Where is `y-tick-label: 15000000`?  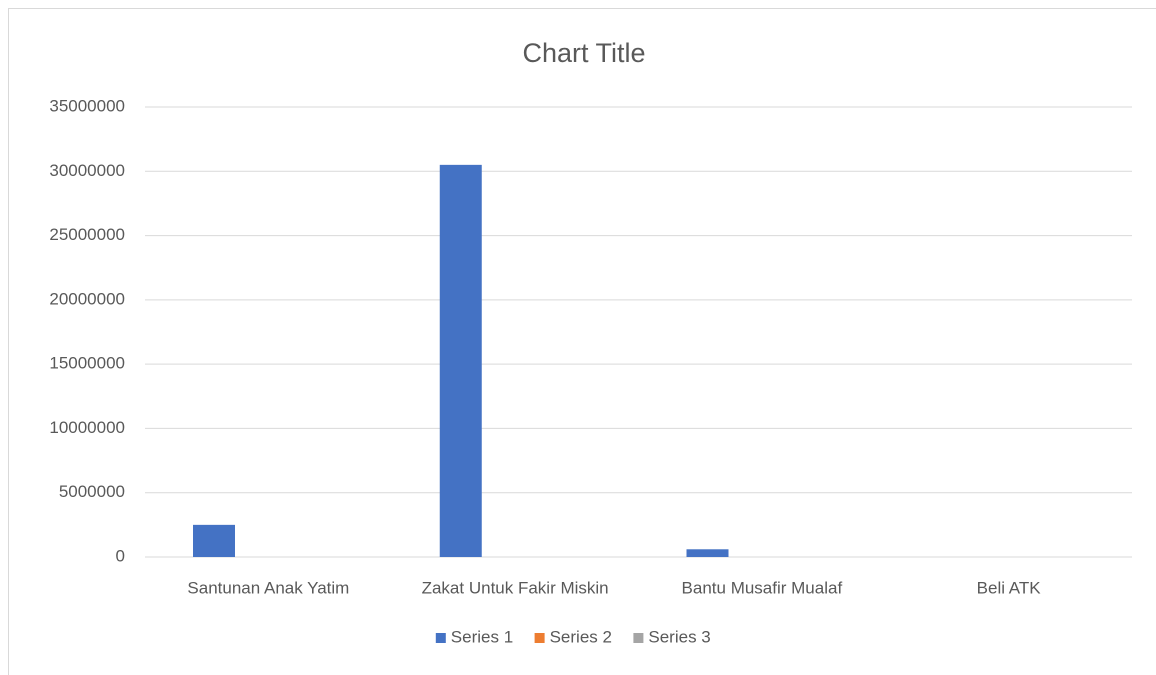
y-tick-label: 15000000 is located at coordinates (87, 363).